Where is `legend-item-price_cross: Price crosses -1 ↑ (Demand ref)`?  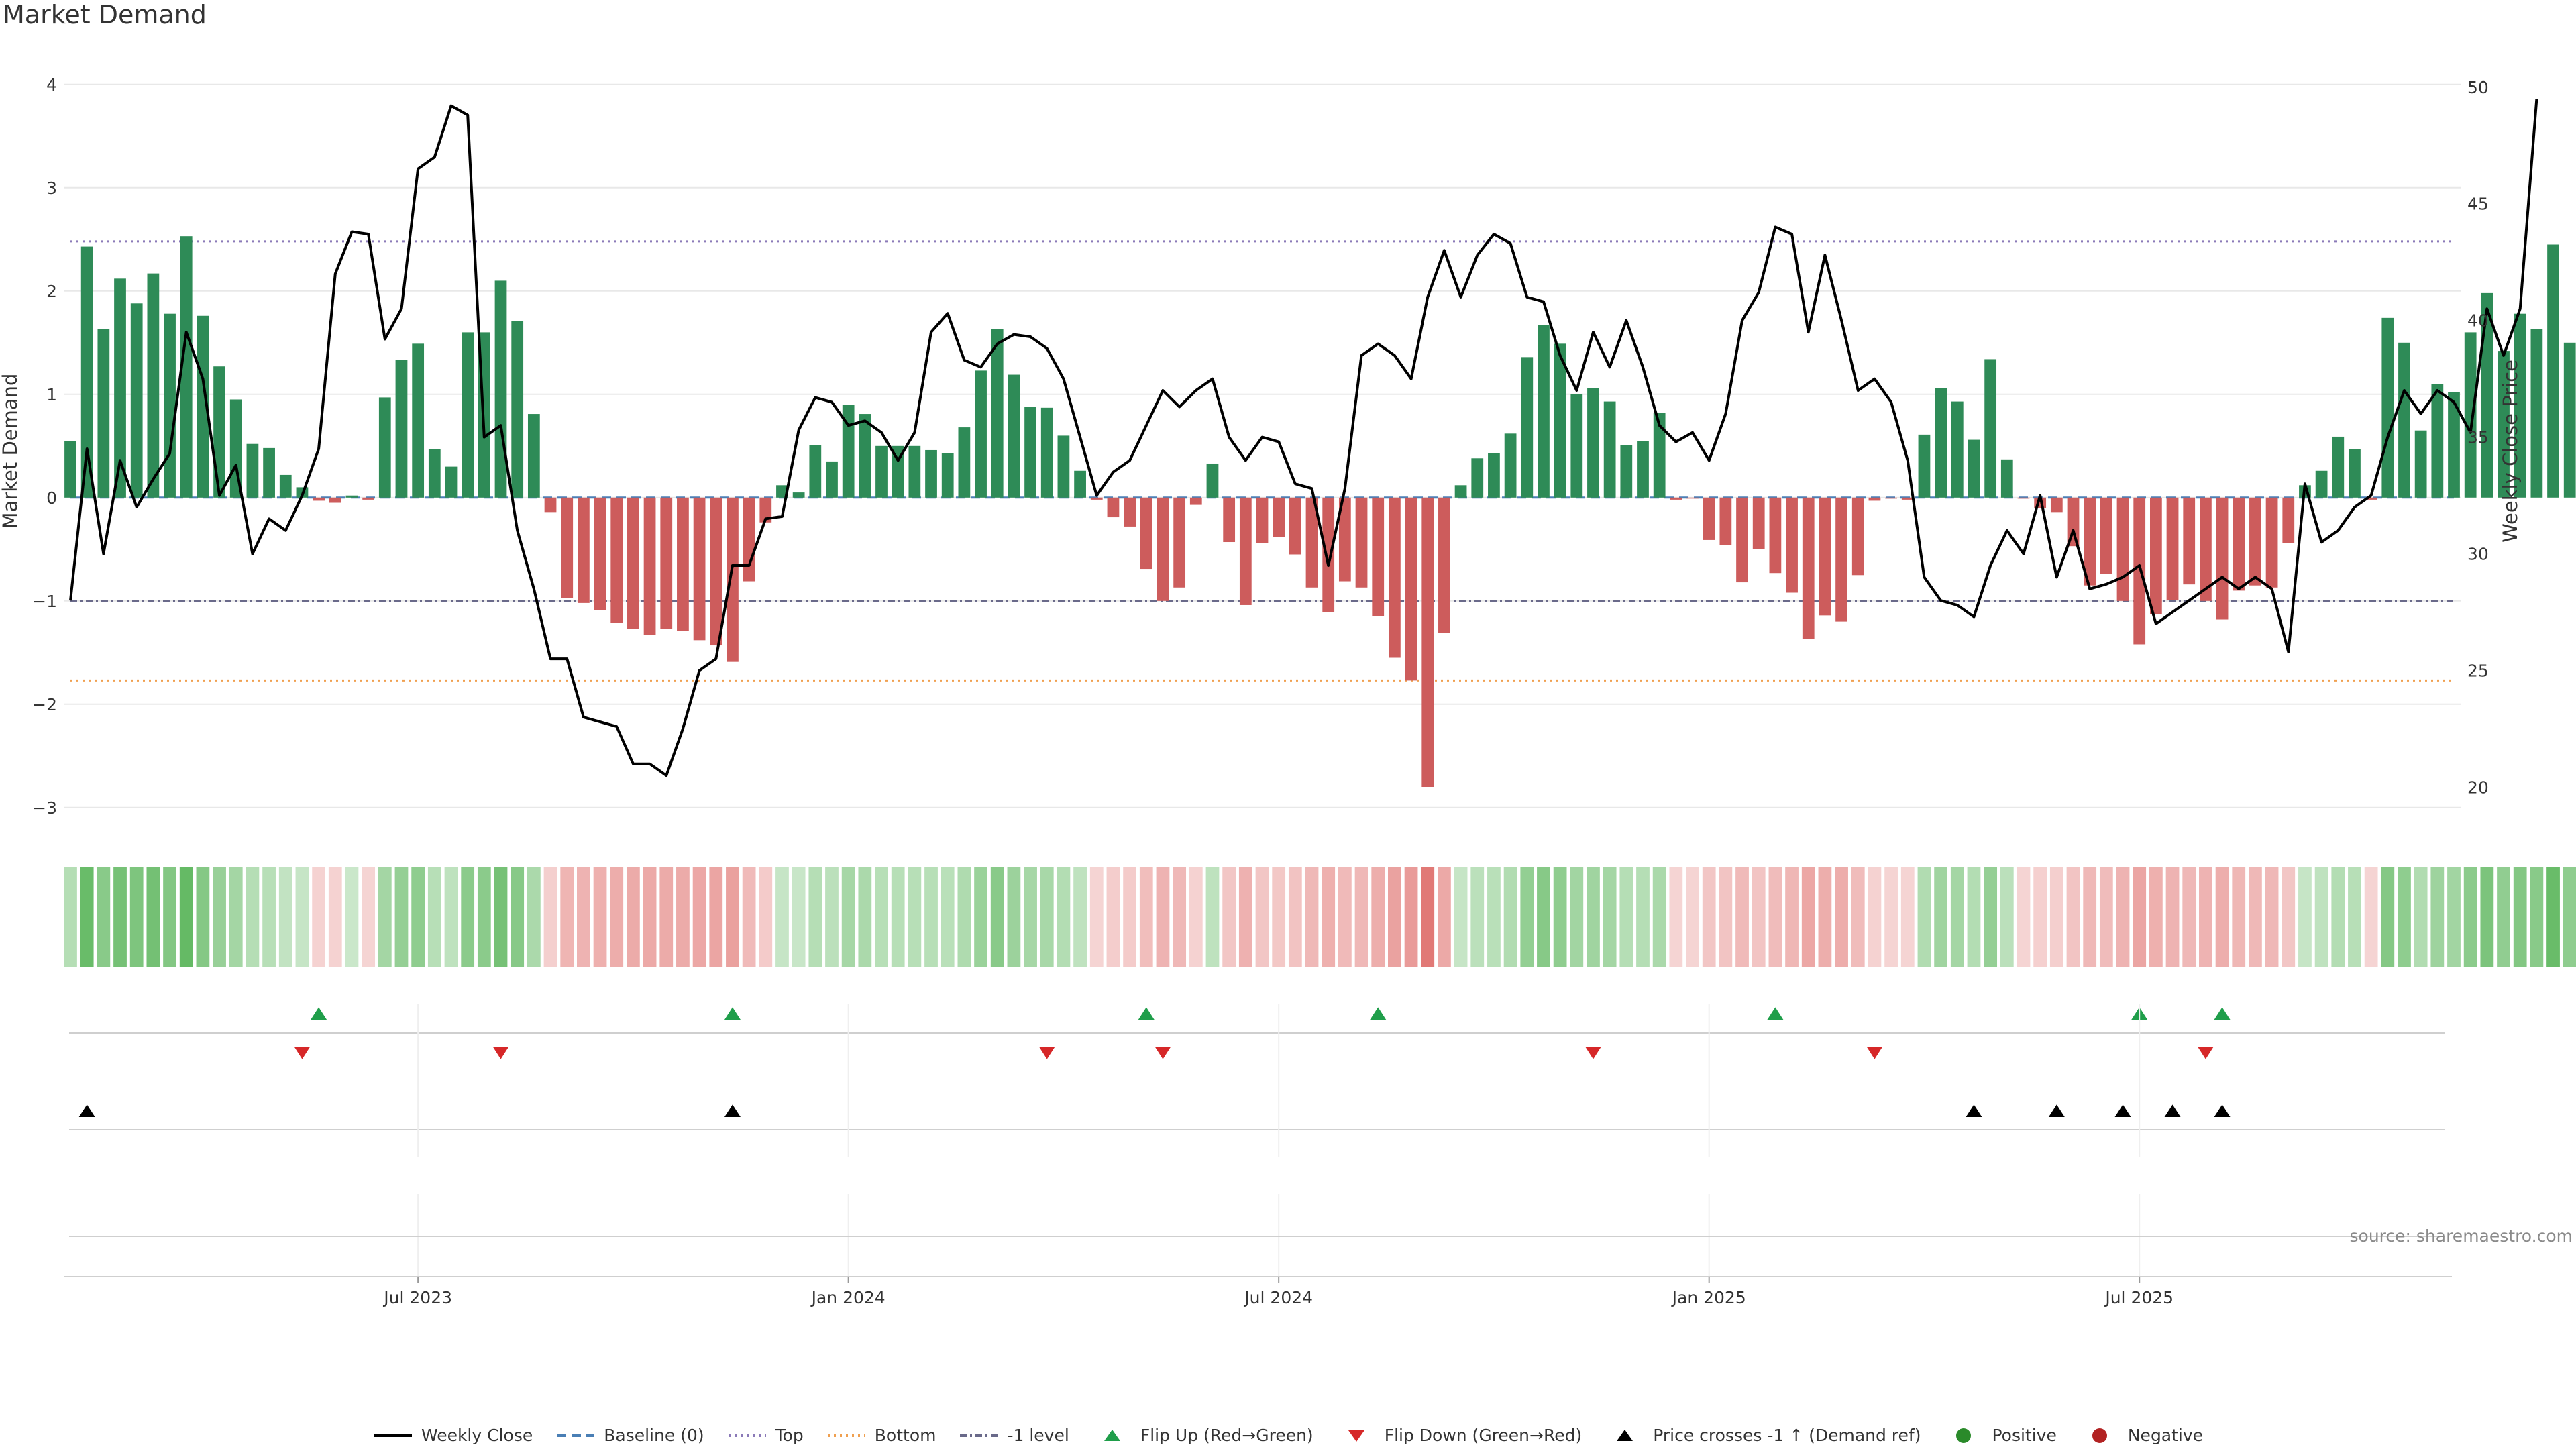
legend-item-price_cross: Price crosses -1 ↑ (Demand ref) is located at coordinates (1763, 1435).